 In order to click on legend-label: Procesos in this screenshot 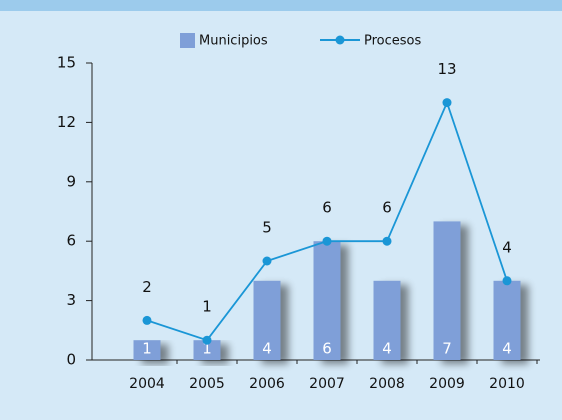, I will do `click(392, 41)`.